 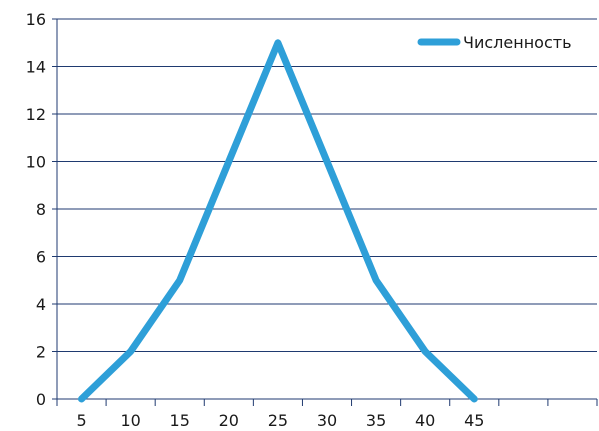 What do you see at coordinates (229, 419) in the screenshot?
I see `x-tick-label-20: 20` at bounding box center [229, 419].